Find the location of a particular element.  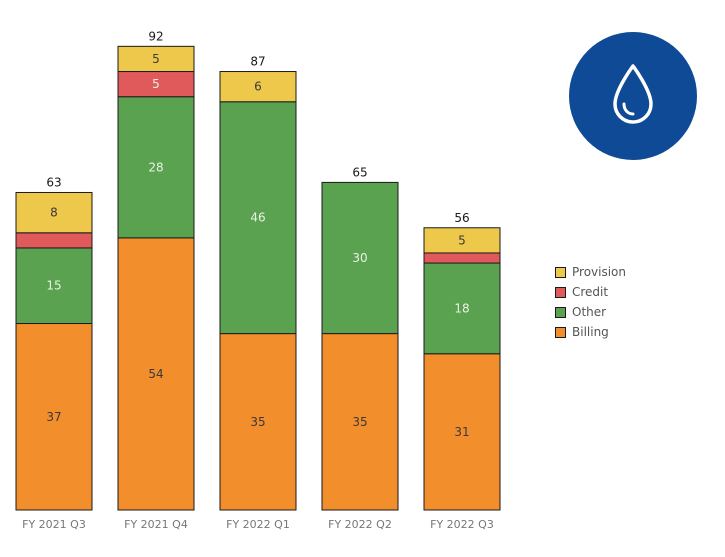

water-drop-icon is located at coordinates (633, 96).